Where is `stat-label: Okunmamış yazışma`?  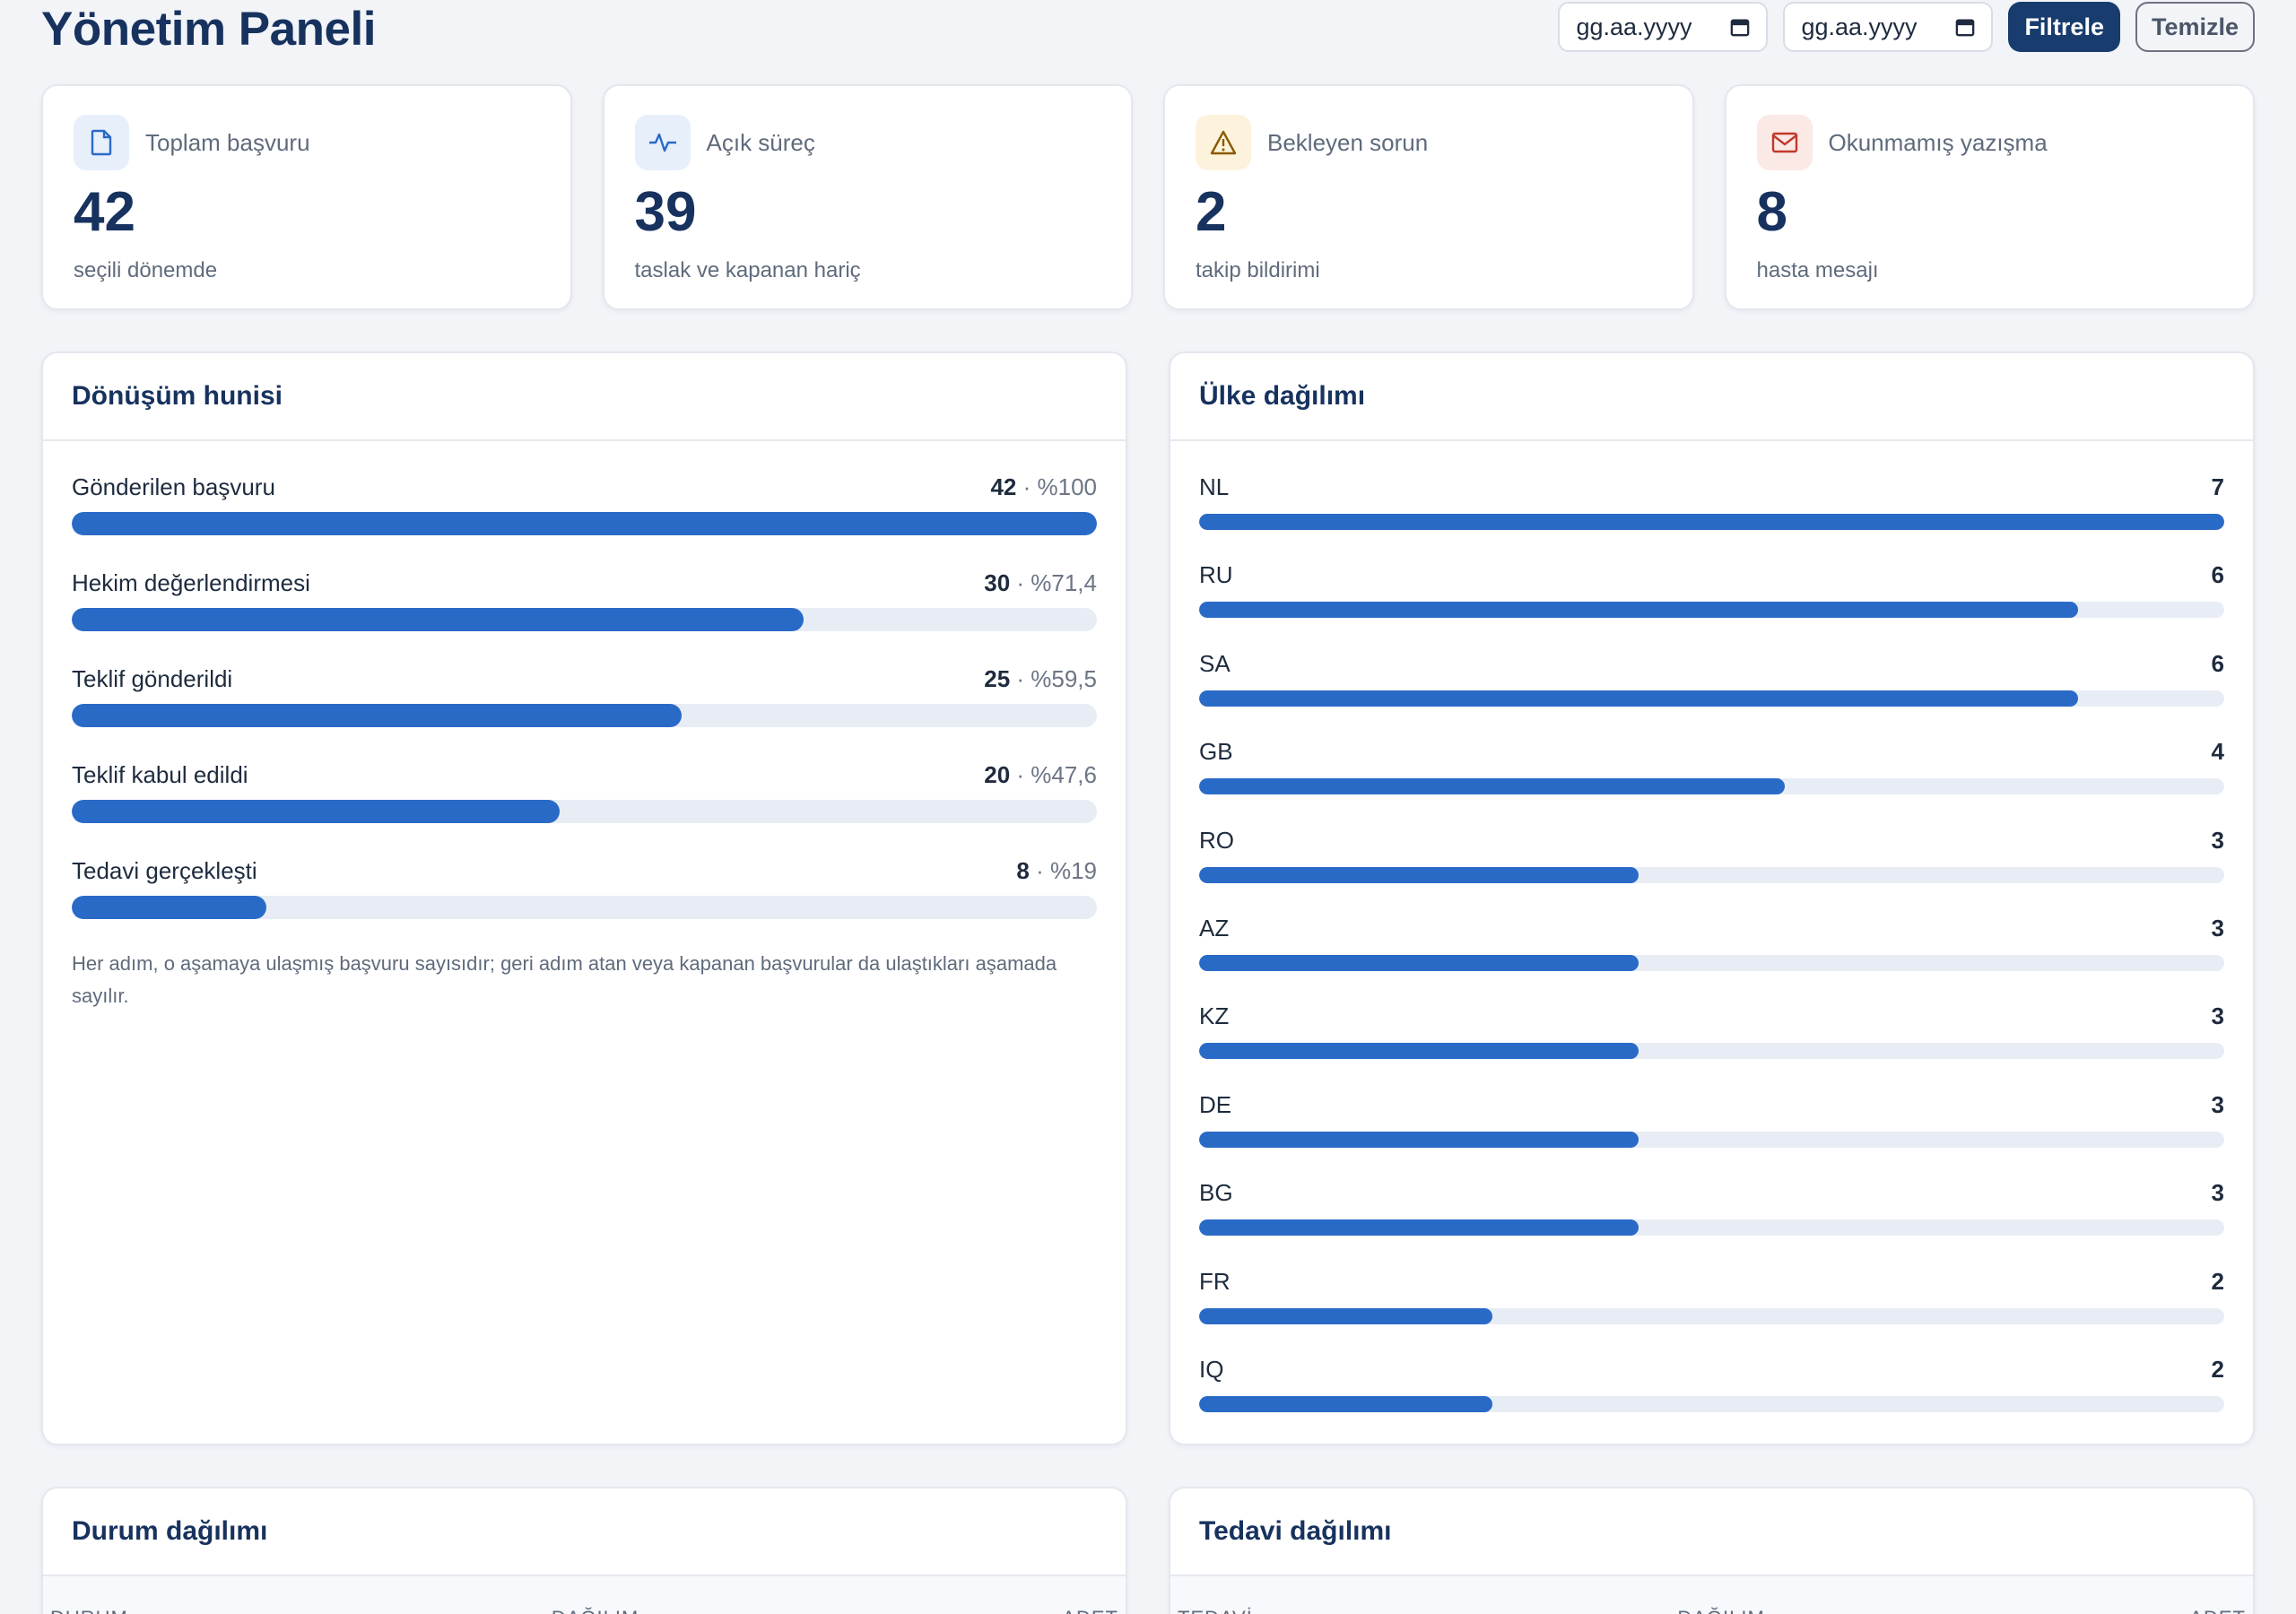
stat-label: Okunmamış yazışma is located at coordinates (1938, 142).